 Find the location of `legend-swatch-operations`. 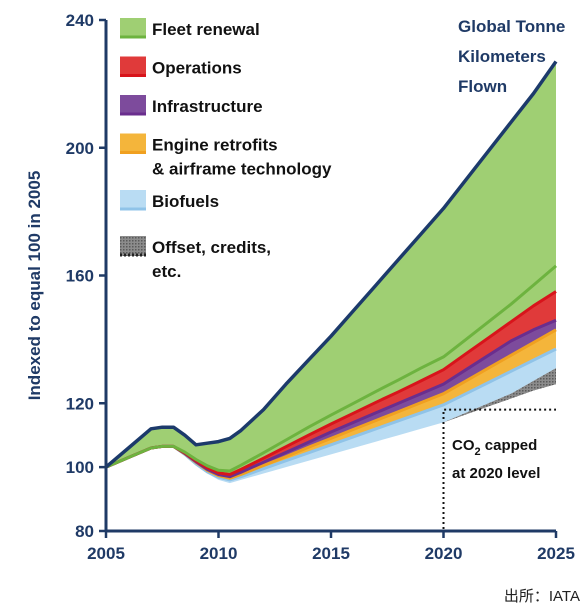

legend-swatch-operations is located at coordinates (133, 66).